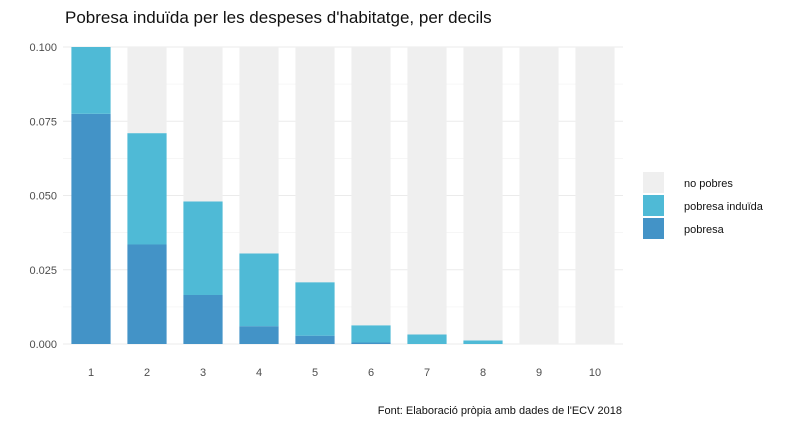  Describe the element at coordinates (315, 309) in the screenshot. I see `bar-pobresa-induïda-decile-5` at that location.